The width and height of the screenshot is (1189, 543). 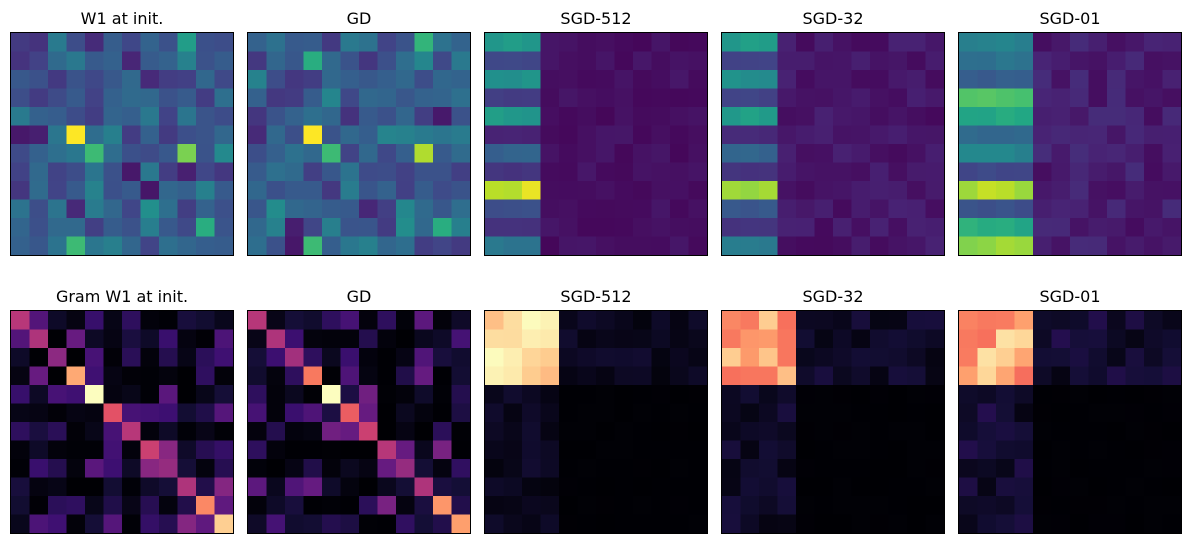 What do you see at coordinates (359, 18) in the screenshot?
I see `panel-title: GD` at bounding box center [359, 18].